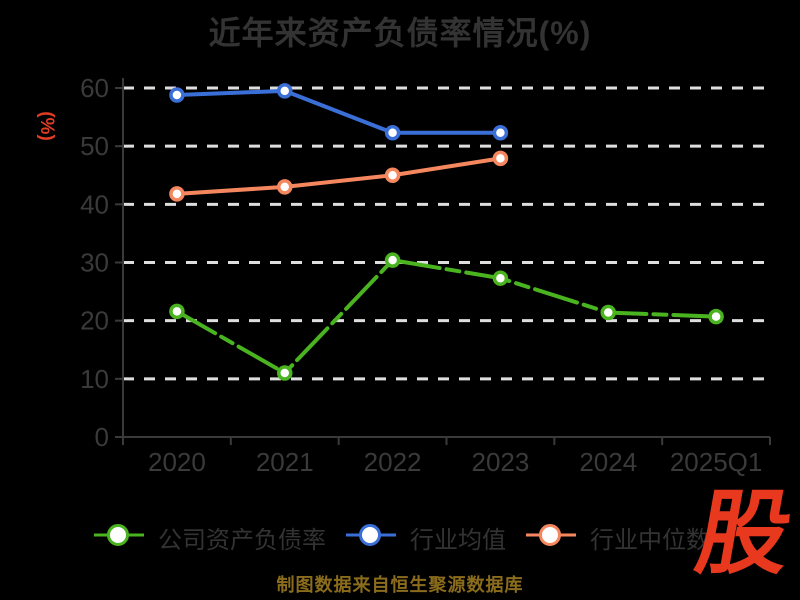  What do you see at coordinates (608, 462) in the screenshot?
I see `x-tick-label: 2024` at bounding box center [608, 462].